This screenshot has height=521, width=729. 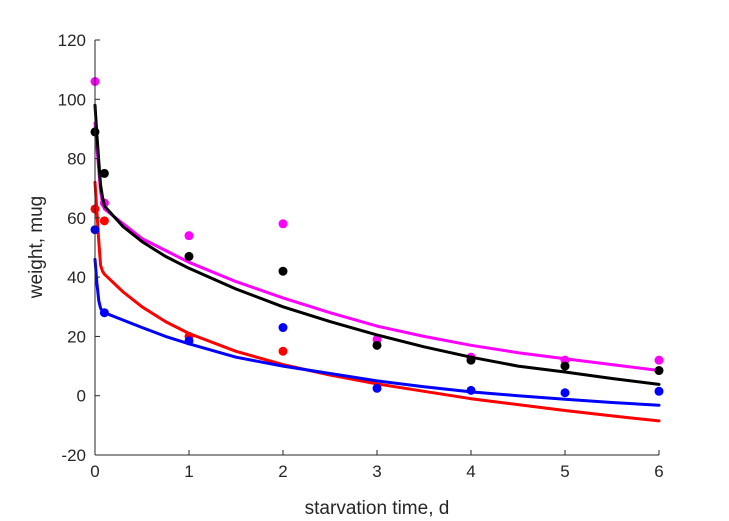 I want to click on x-tick-label: 1, so click(x=188, y=471).